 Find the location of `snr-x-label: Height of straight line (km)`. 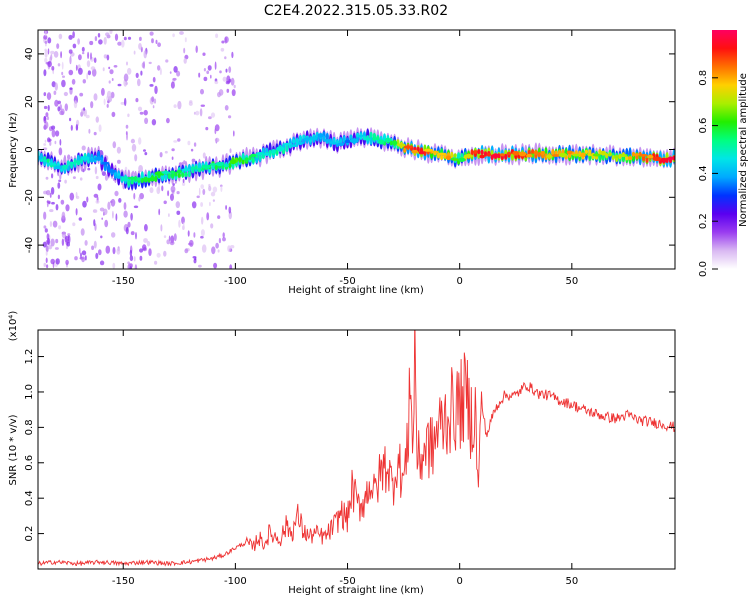

snr-x-label: Height of straight line (km) is located at coordinates (356, 590).